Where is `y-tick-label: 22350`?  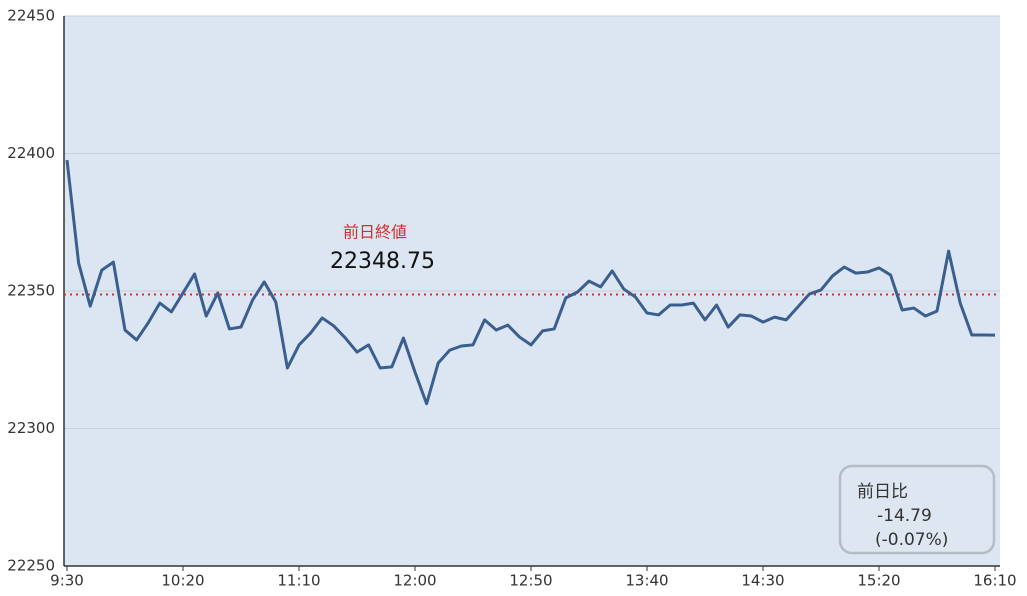
y-tick-label: 22350 is located at coordinates (31, 291).